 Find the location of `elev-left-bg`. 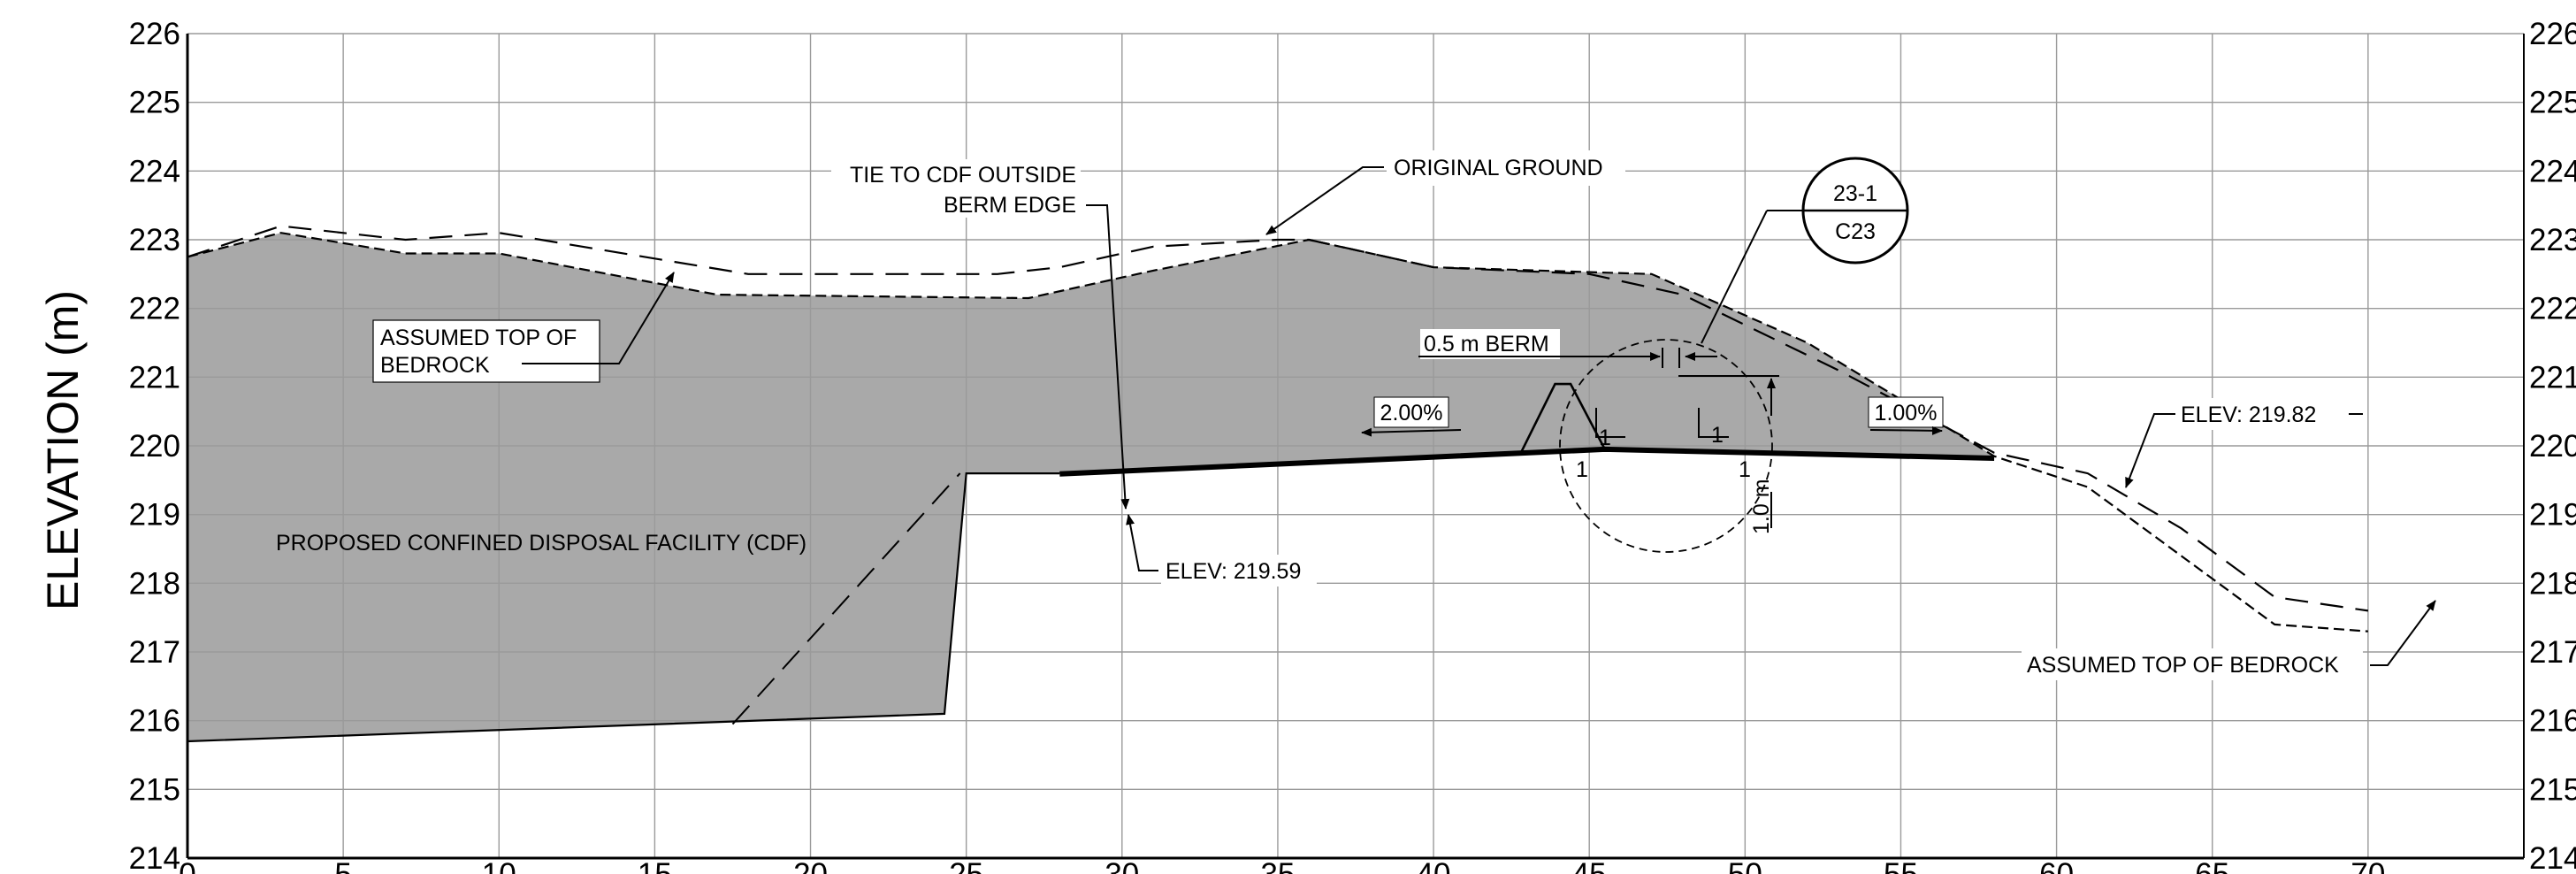

elev-left-bg is located at coordinates (1239, 570).